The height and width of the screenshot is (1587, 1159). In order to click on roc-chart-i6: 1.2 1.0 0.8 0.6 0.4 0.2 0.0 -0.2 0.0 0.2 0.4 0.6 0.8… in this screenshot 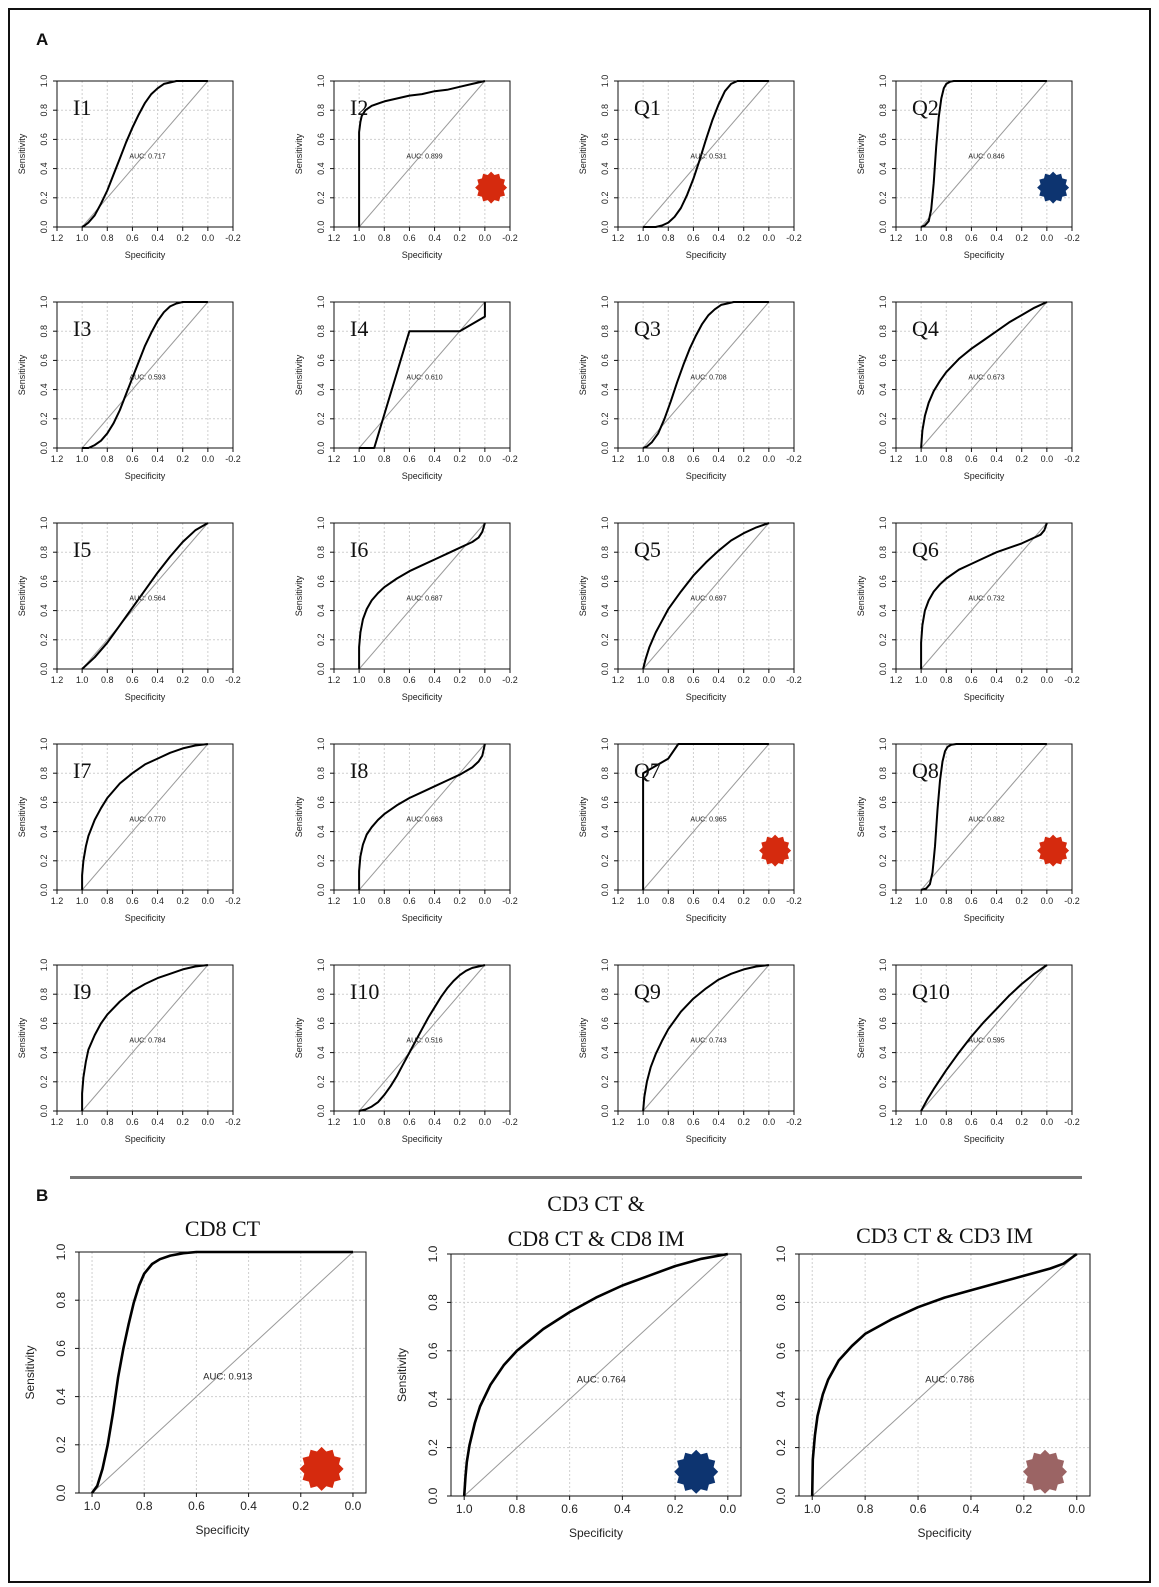, I will do `click(406, 609)`.